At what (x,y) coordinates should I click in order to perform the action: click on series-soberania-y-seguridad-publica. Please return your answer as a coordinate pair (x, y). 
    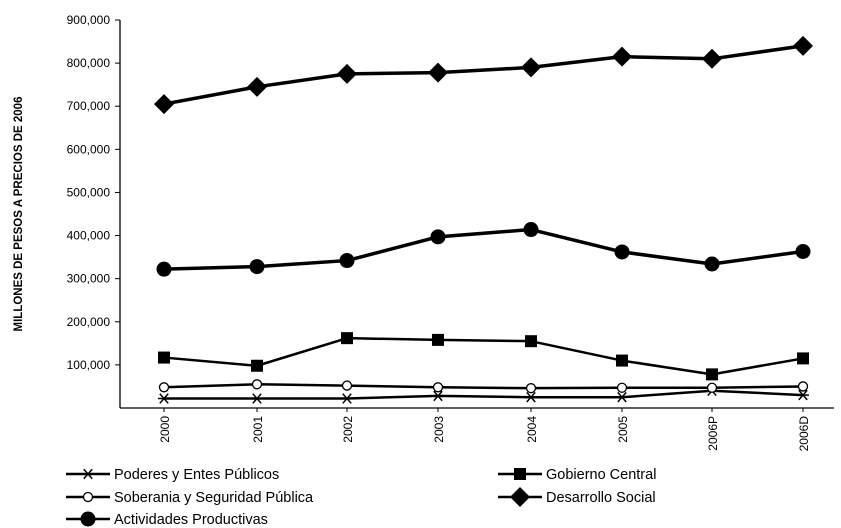
    Looking at the image, I should click on (483, 386).